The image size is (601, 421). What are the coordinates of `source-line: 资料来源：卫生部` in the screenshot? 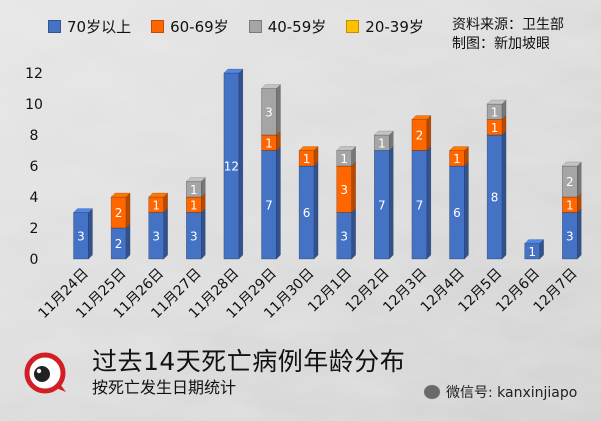 It's located at (508, 25).